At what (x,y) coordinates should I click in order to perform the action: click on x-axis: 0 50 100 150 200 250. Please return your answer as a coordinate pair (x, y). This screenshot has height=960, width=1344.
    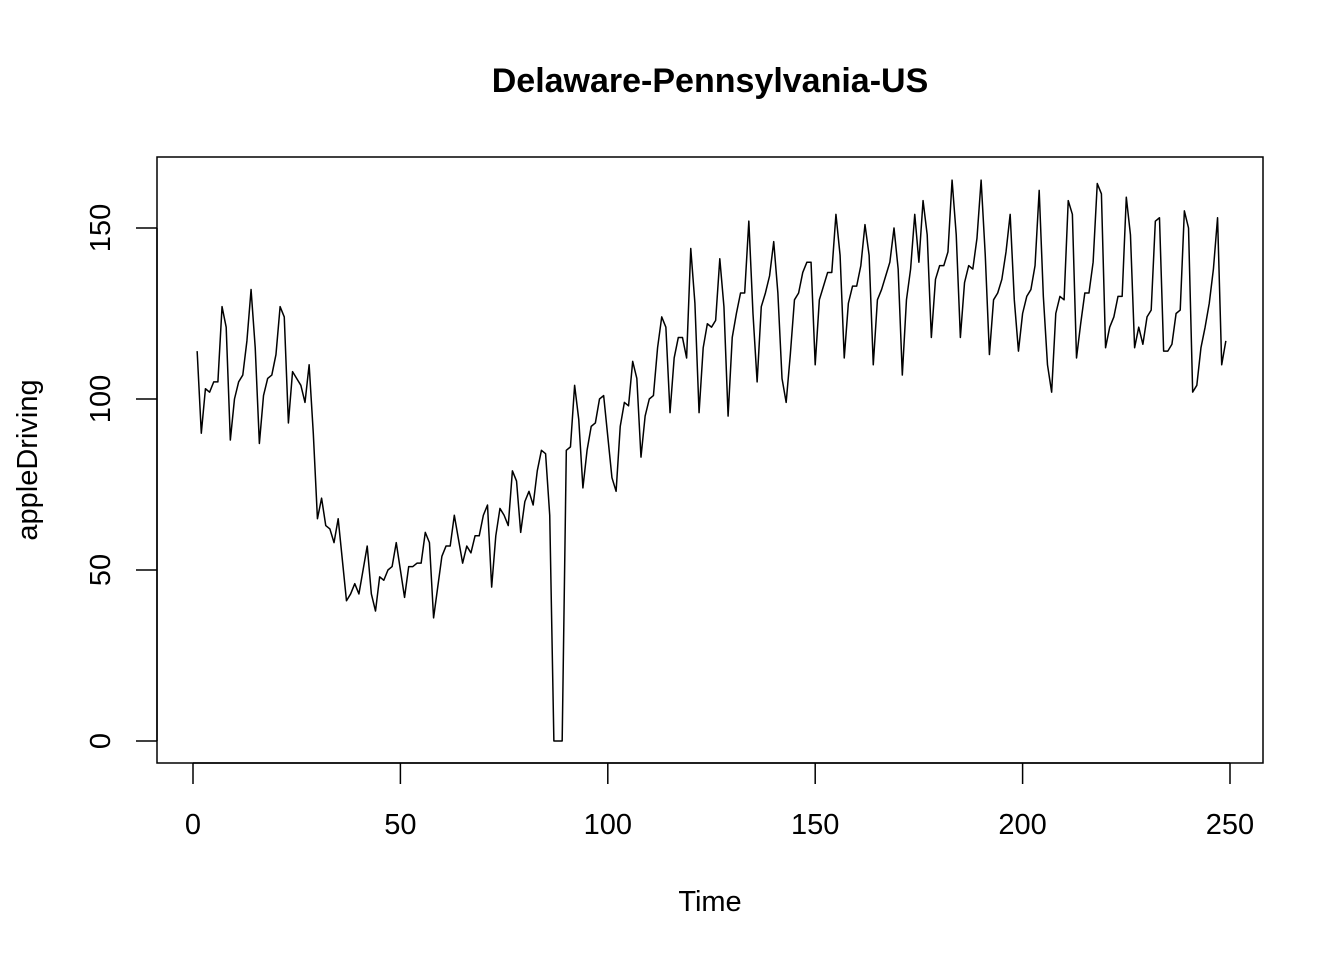
    Looking at the image, I should click on (719, 801).